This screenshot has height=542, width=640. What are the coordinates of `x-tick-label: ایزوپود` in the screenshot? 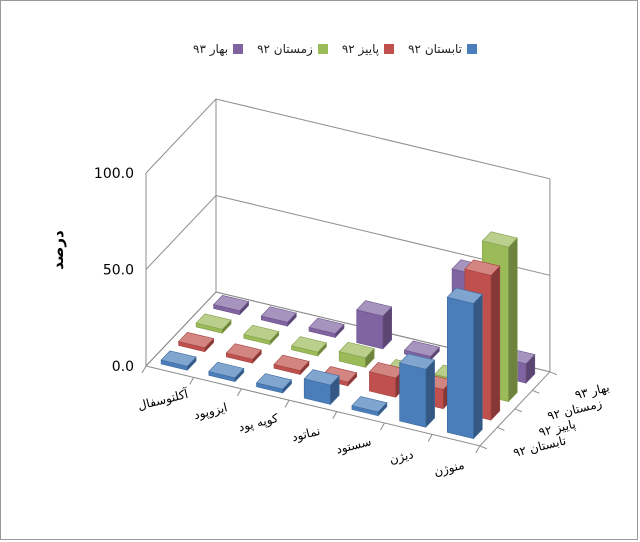 It's located at (210, 411).